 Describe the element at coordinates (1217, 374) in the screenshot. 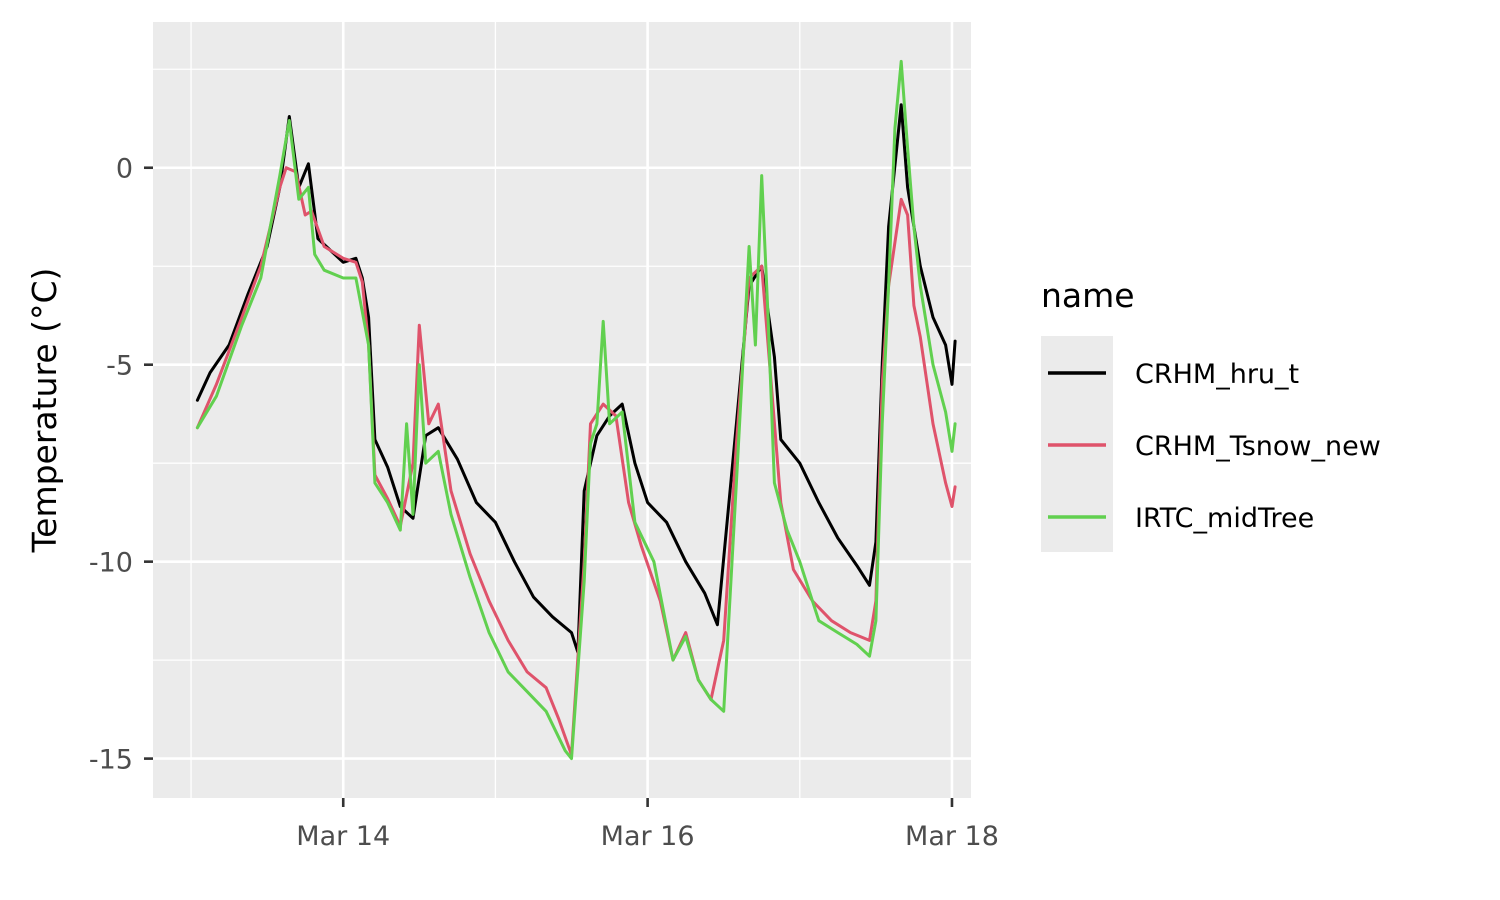

I see `legend-label: CRHM_hru_t` at that location.